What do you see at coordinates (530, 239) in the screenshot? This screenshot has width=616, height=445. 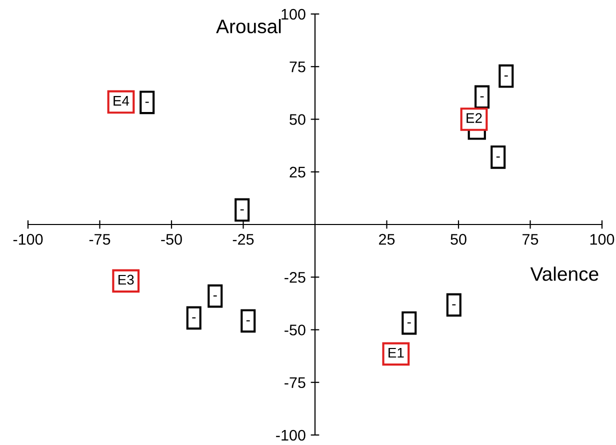 I see `x-tick-label: 75` at bounding box center [530, 239].